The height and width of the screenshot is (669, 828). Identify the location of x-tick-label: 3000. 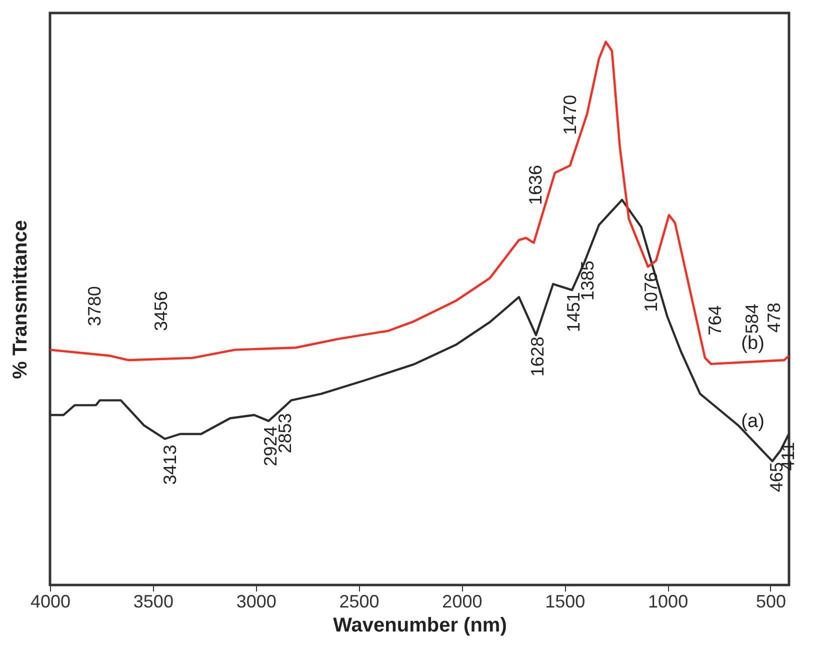
(256, 602).